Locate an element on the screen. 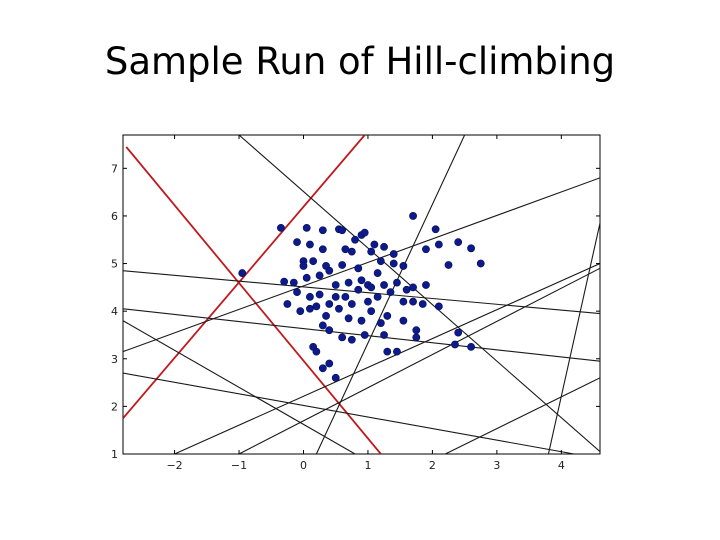 The width and height of the screenshot is (720, 540). y-tick-label-4: 5 is located at coordinates (114, 264).